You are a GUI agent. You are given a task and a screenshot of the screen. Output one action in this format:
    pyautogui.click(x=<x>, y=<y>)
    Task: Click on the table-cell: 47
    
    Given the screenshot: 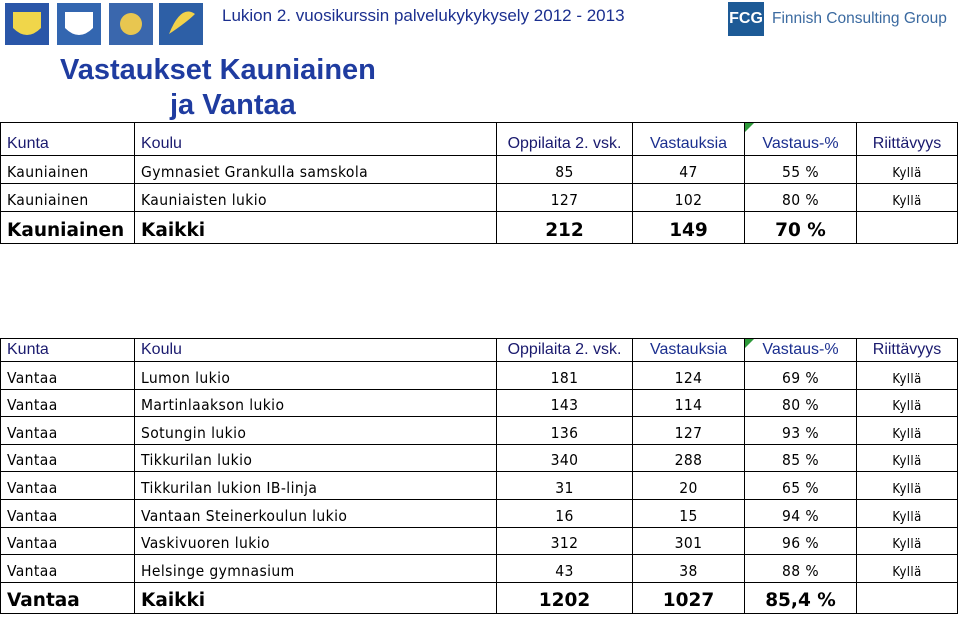 What is the action you would take?
    pyautogui.click(x=689, y=170)
    